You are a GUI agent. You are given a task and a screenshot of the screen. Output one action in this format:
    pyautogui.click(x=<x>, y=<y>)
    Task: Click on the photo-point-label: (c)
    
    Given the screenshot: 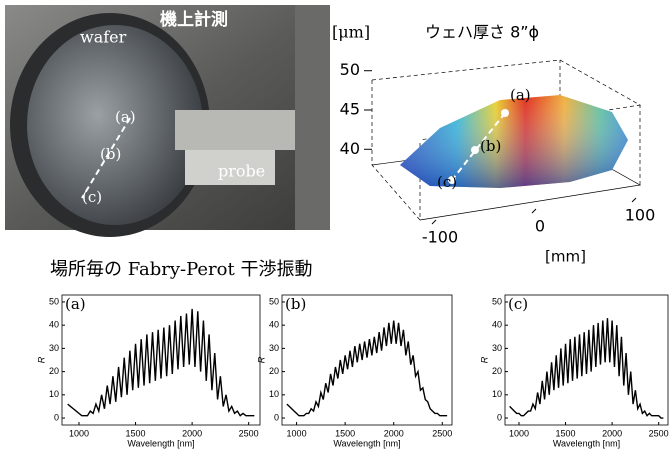 What is the action you would take?
    pyautogui.click(x=92, y=197)
    